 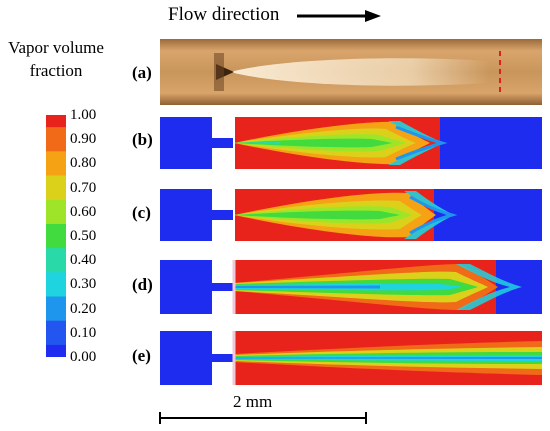 I want to click on flow-direction-label: Flow direction, so click(x=224, y=14).